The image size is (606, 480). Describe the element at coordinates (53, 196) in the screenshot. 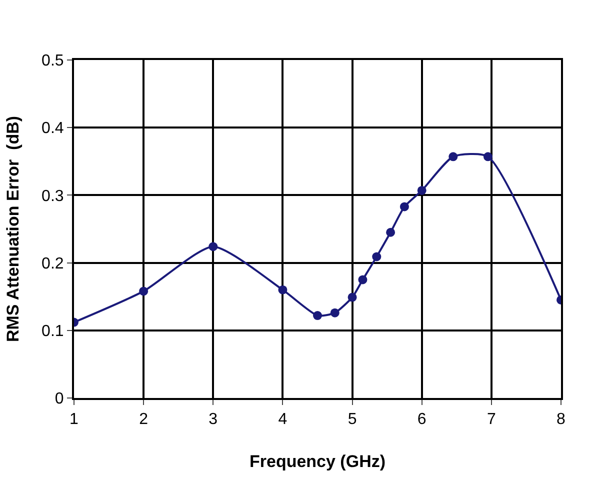

I see `y-tick-label: 0.3` at that location.